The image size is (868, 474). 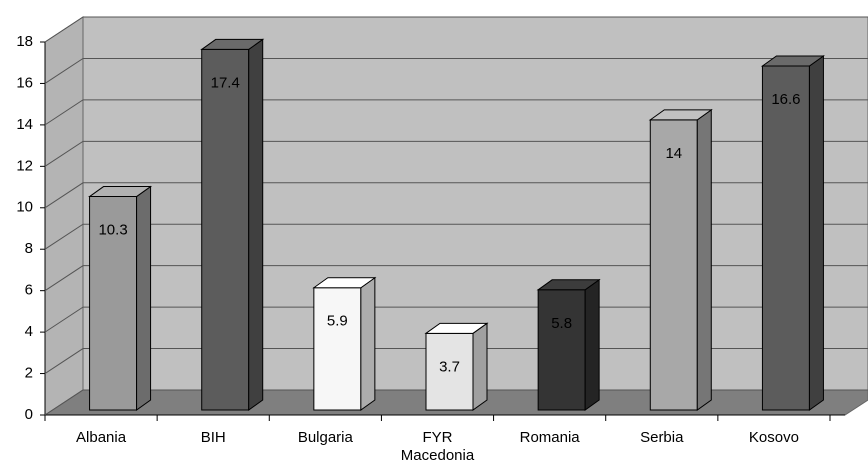 What do you see at coordinates (449, 366) in the screenshot?
I see `value-label: 3.7` at bounding box center [449, 366].